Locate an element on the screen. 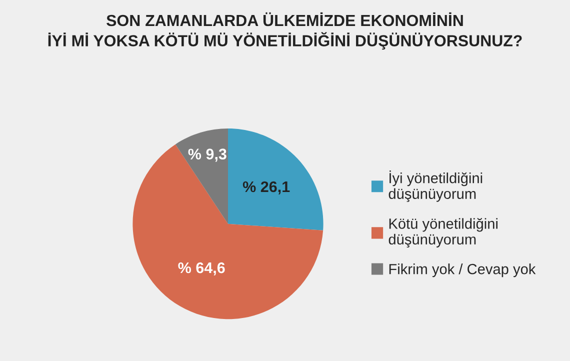 The width and height of the screenshot is (570, 361). legend-label: İyi yönetildiğini düşünüyorum is located at coordinates (435, 186).